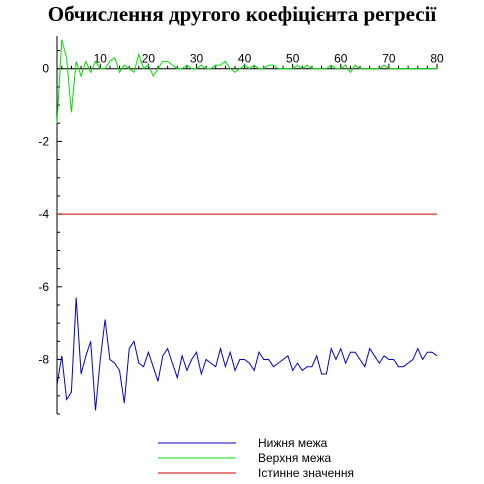 The height and width of the screenshot is (484, 484). I want to click on legend-label: Верхня межа, so click(294, 458).